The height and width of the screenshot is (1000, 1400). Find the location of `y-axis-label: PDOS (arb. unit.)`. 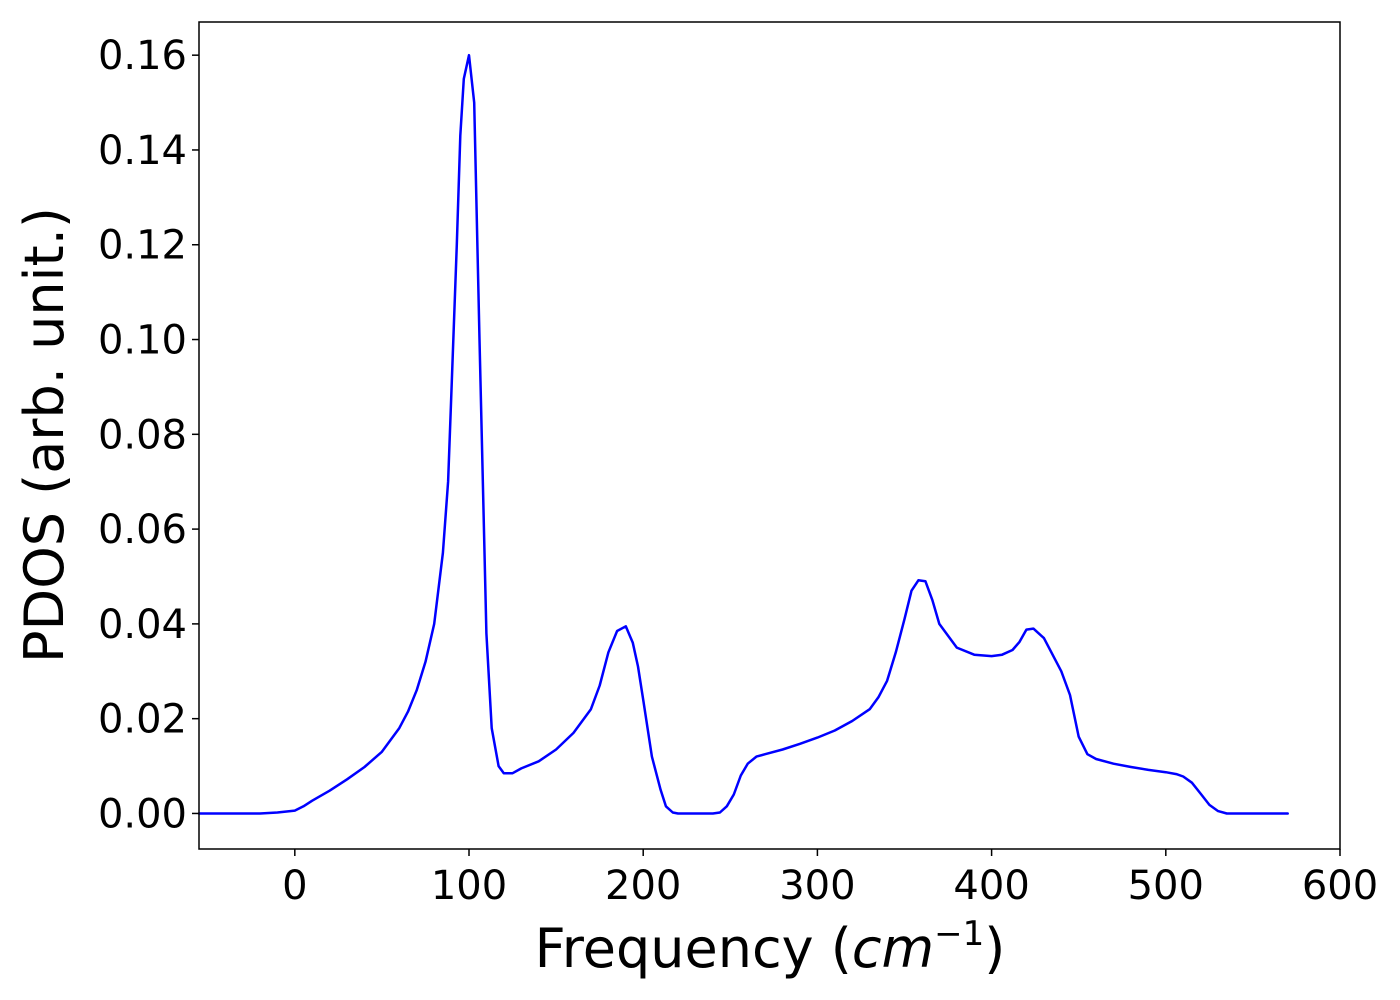

y-axis-label: PDOS (arb. unit.) is located at coordinates (44, 435).